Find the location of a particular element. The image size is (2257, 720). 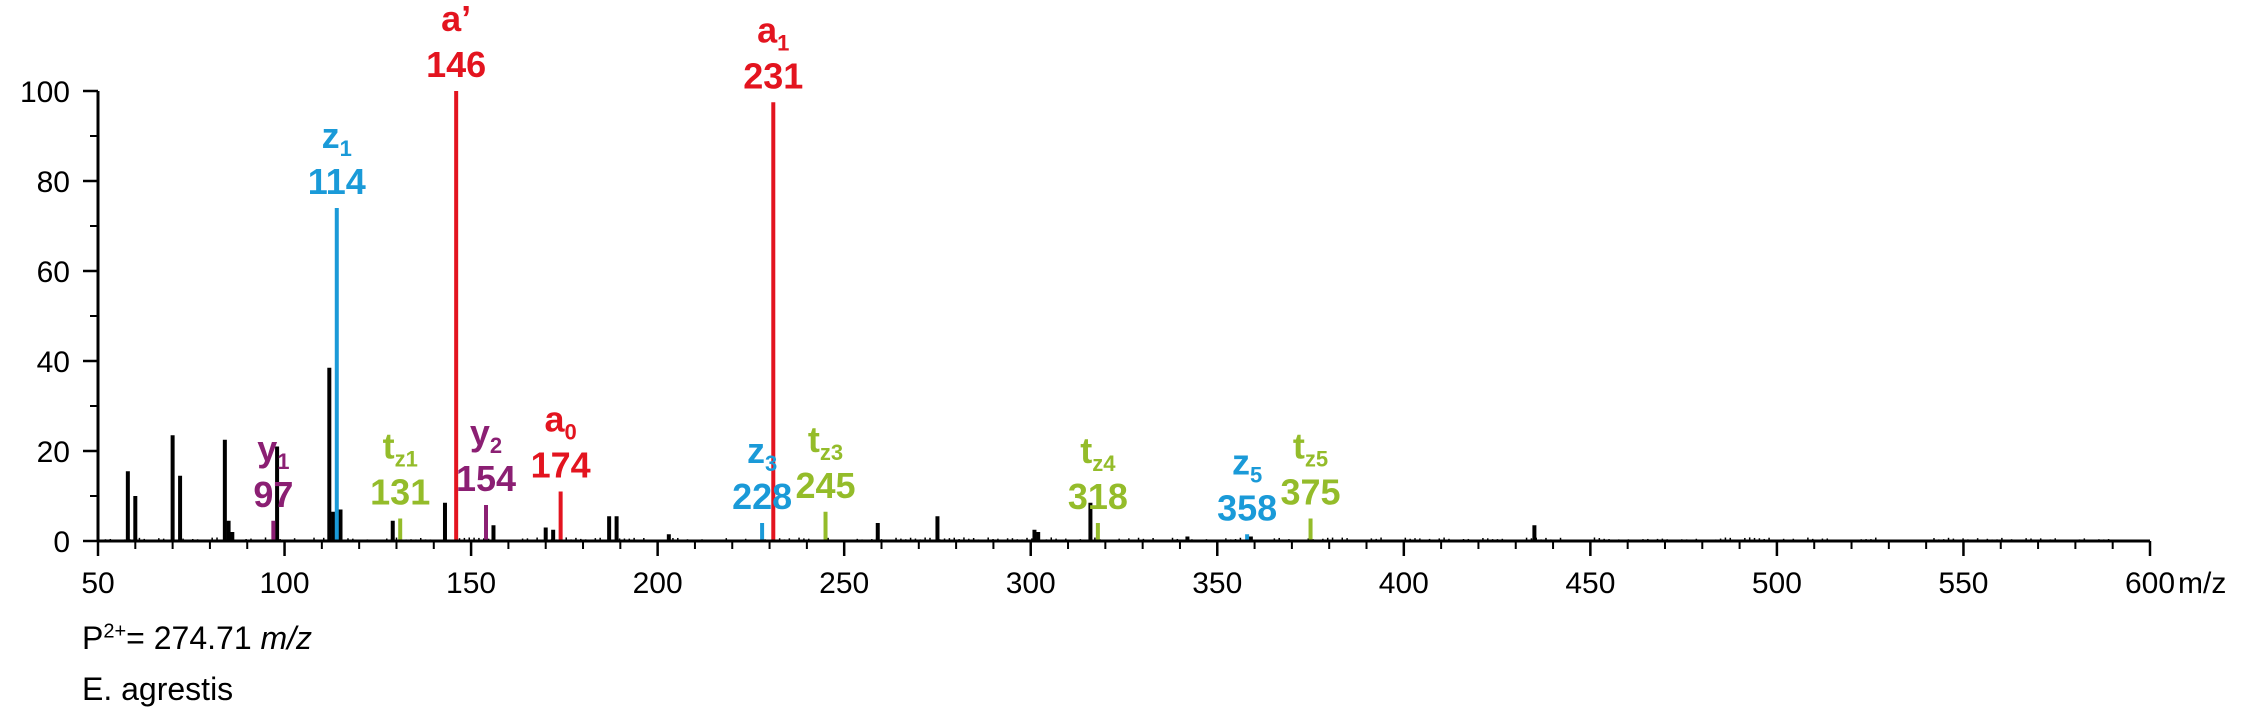

ion-subscript: 3 is located at coordinates (771, 463).